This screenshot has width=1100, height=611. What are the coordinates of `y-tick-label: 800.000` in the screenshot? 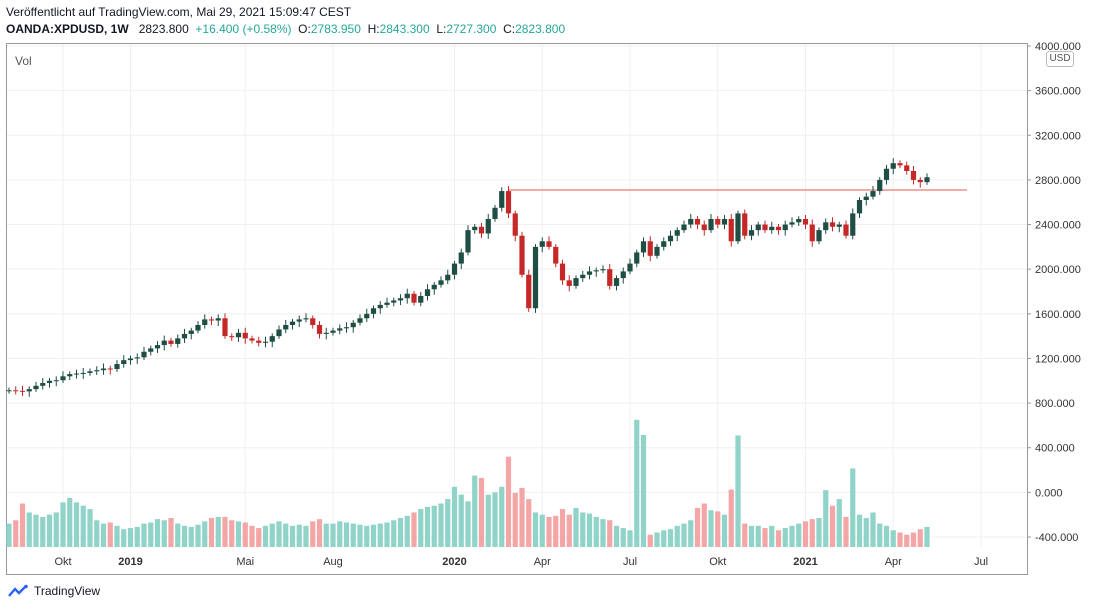 It's located at (1055, 404).